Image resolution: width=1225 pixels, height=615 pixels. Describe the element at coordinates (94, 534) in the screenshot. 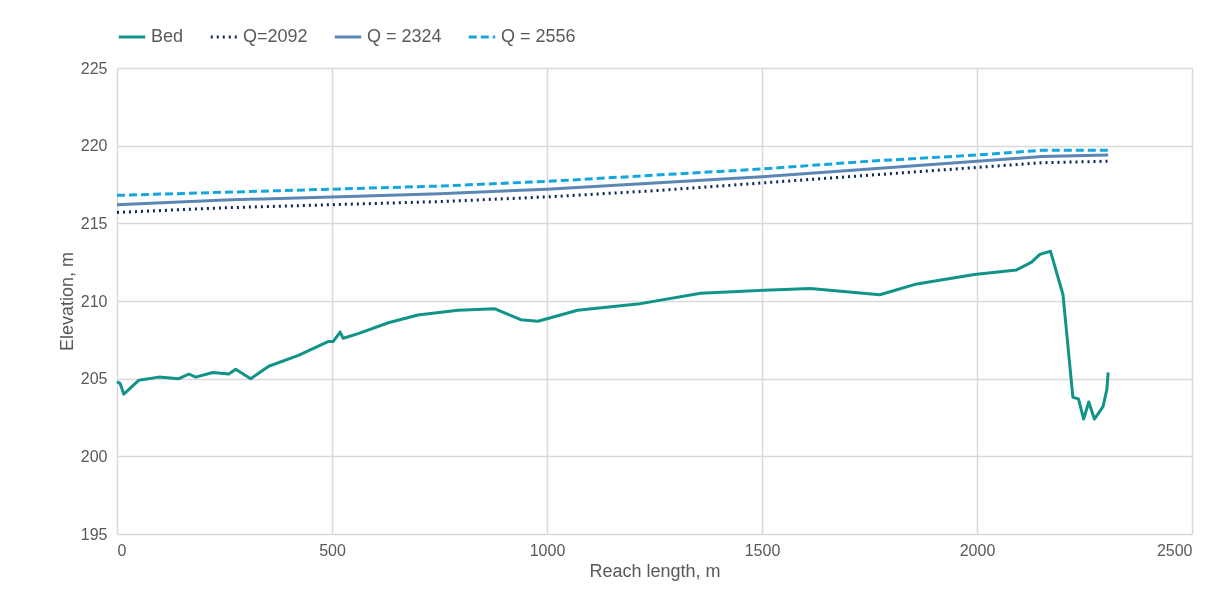

I see `y-tick-label: 195` at that location.